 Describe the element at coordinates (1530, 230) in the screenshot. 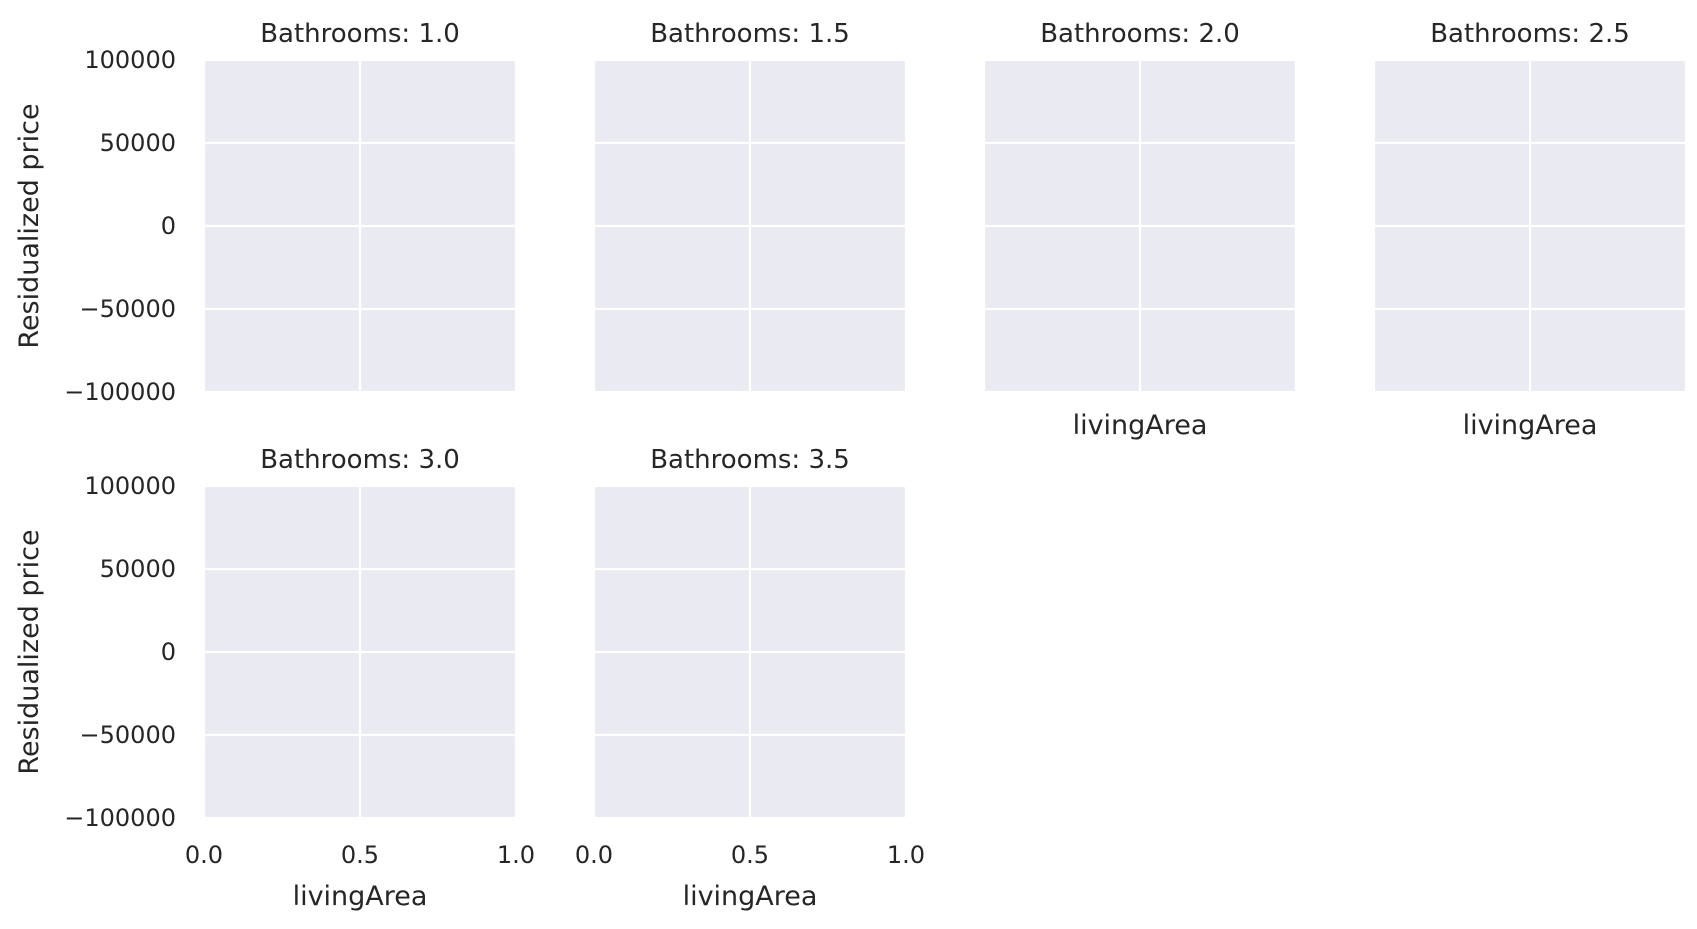

I see `facet-panel-3: Bathrooms: 2.5 livingArea` at that location.